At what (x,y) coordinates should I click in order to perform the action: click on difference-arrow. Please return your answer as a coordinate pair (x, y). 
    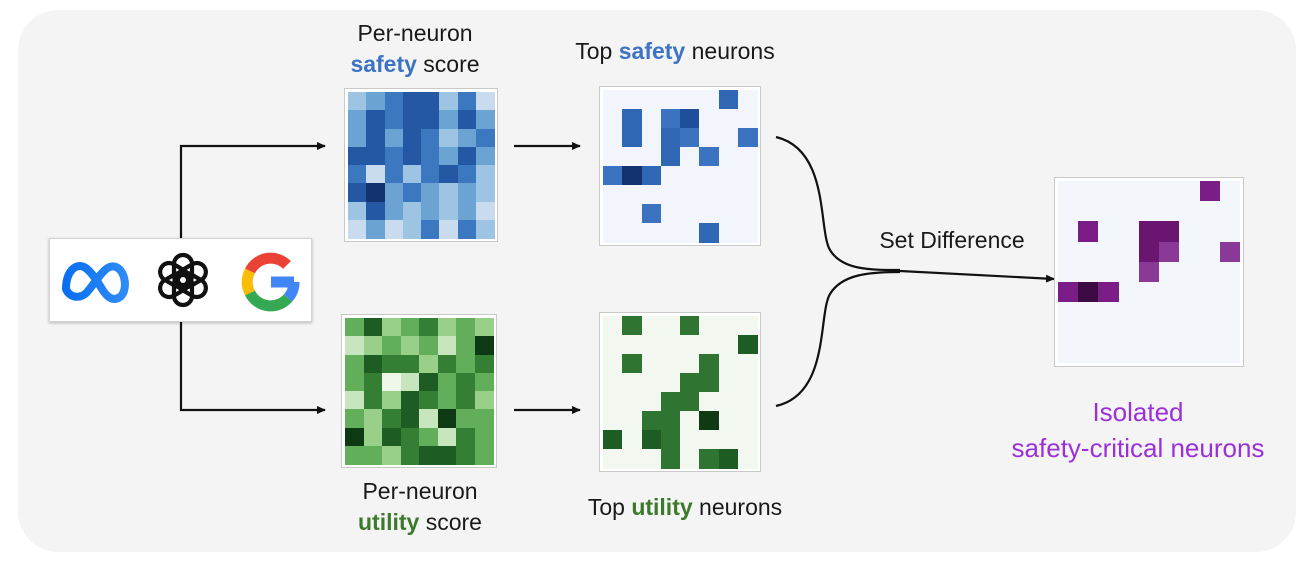
    Looking at the image, I should click on (977, 276).